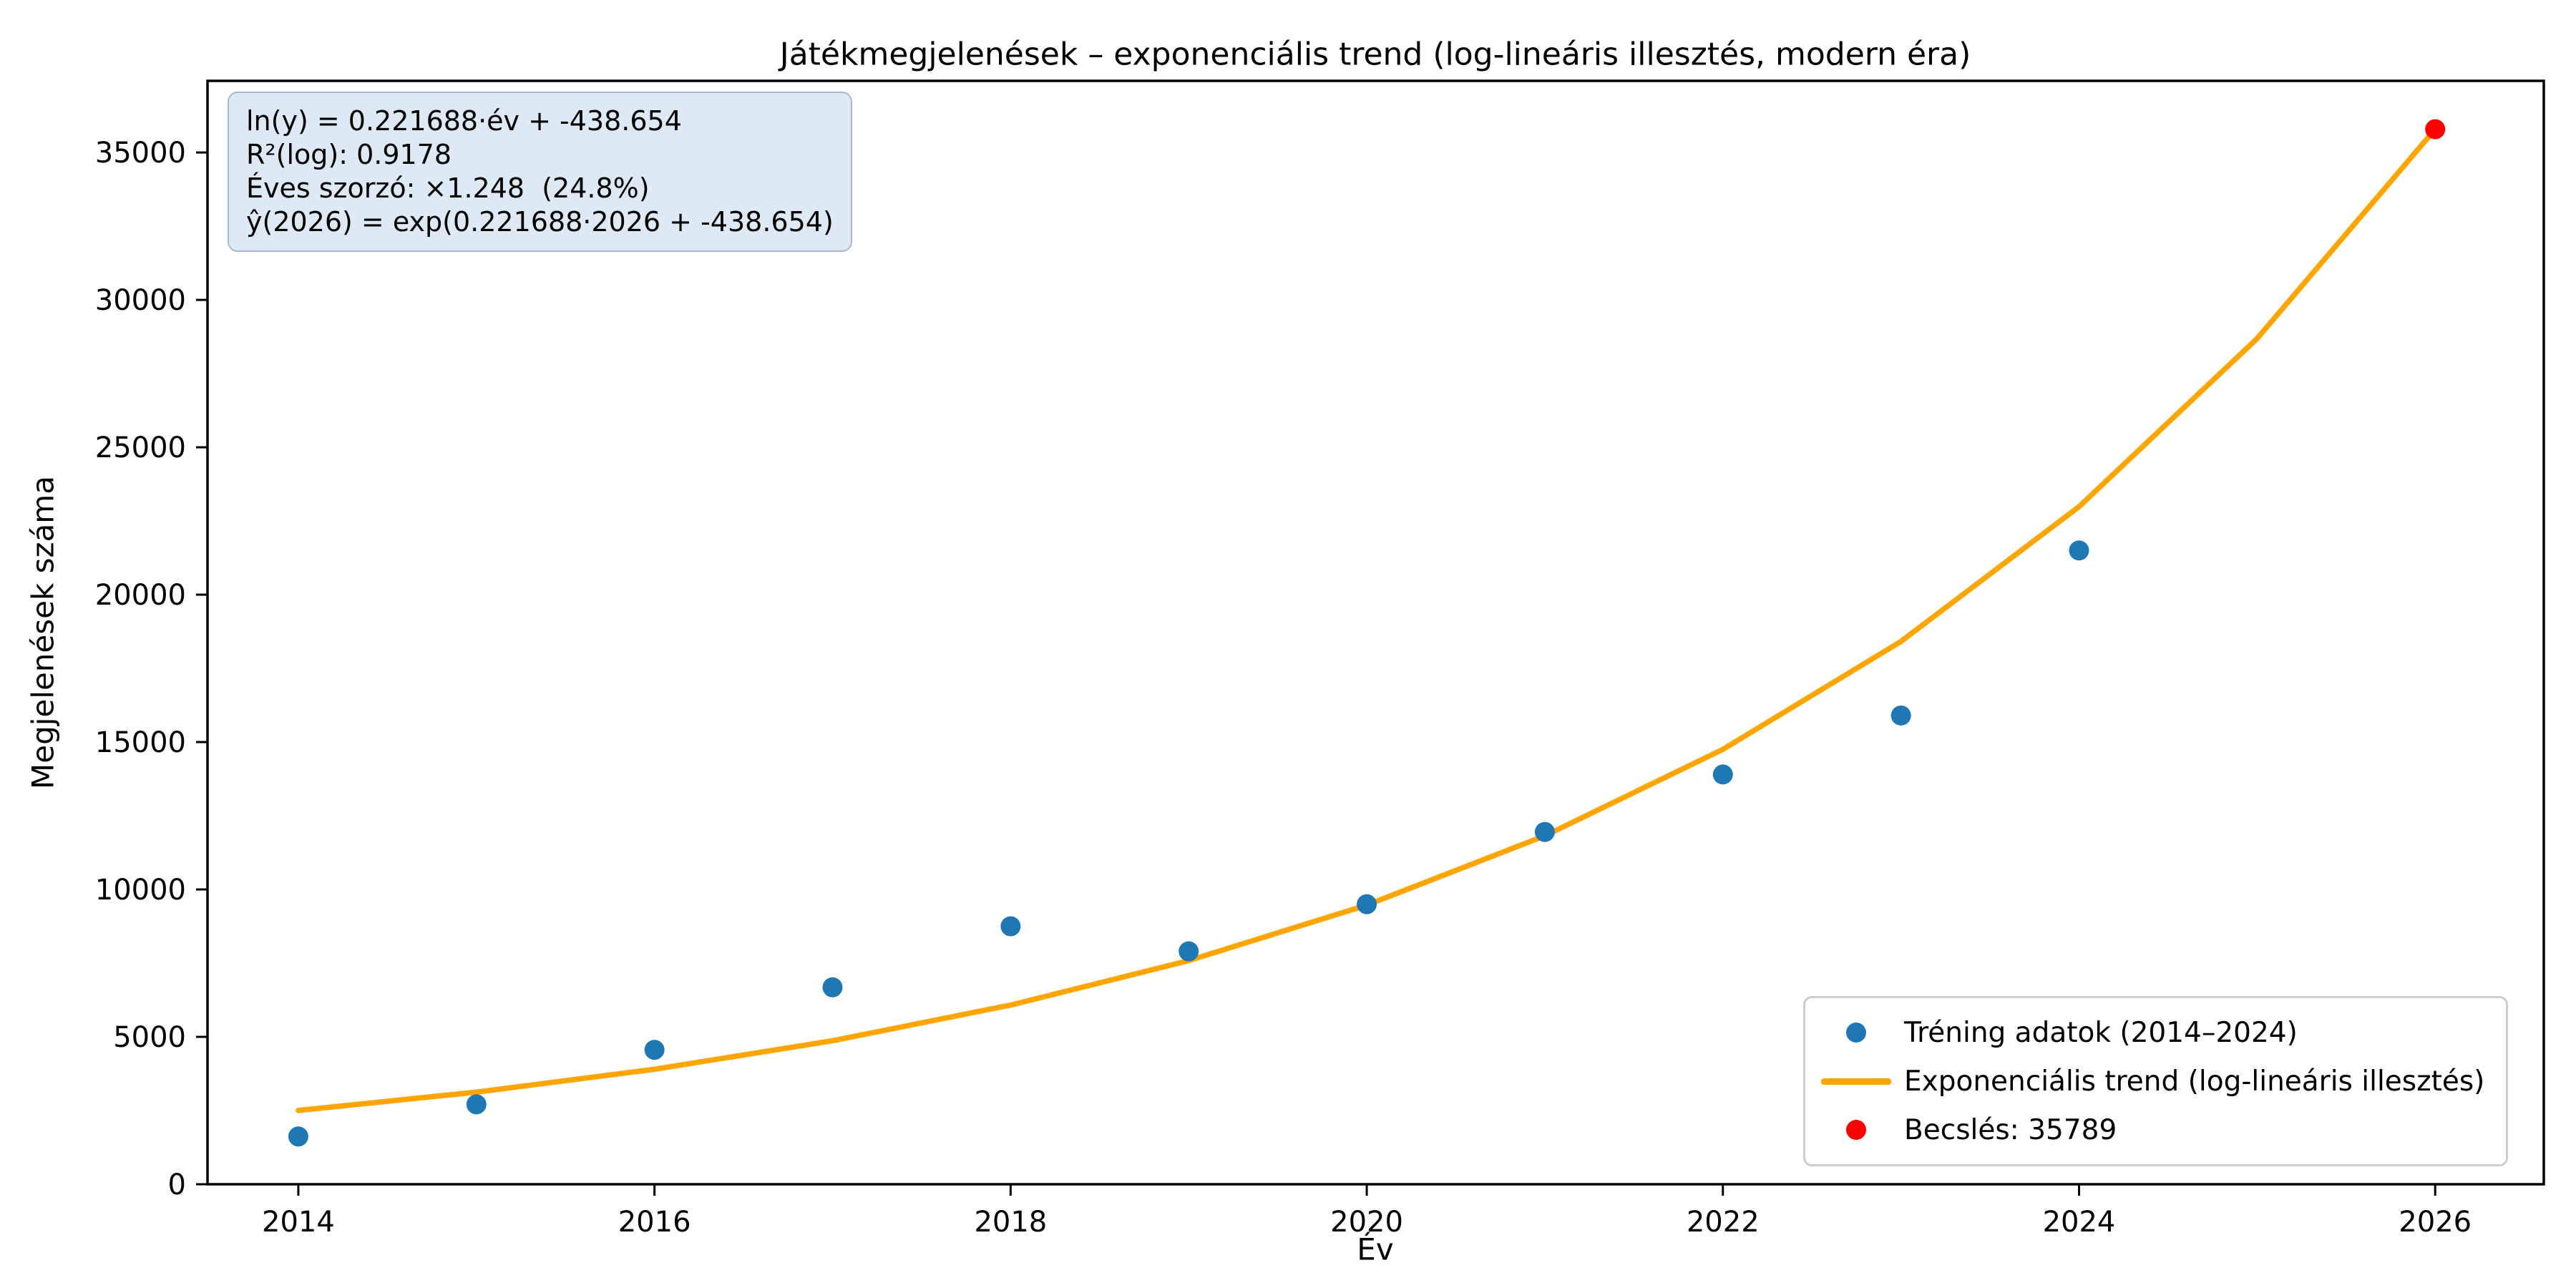  What do you see at coordinates (177, 1185) in the screenshot?
I see `y-tick-label: 0` at bounding box center [177, 1185].